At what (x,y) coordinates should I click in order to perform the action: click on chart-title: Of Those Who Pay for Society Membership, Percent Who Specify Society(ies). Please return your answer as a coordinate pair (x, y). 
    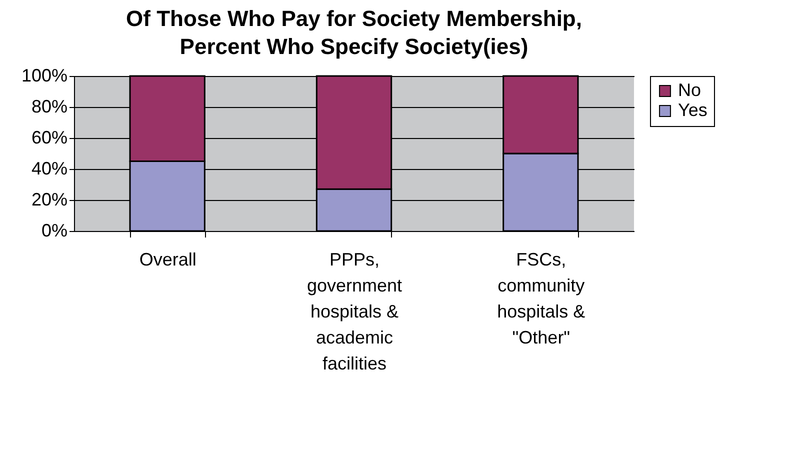
    Looking at the image, I should click on (354, 32).